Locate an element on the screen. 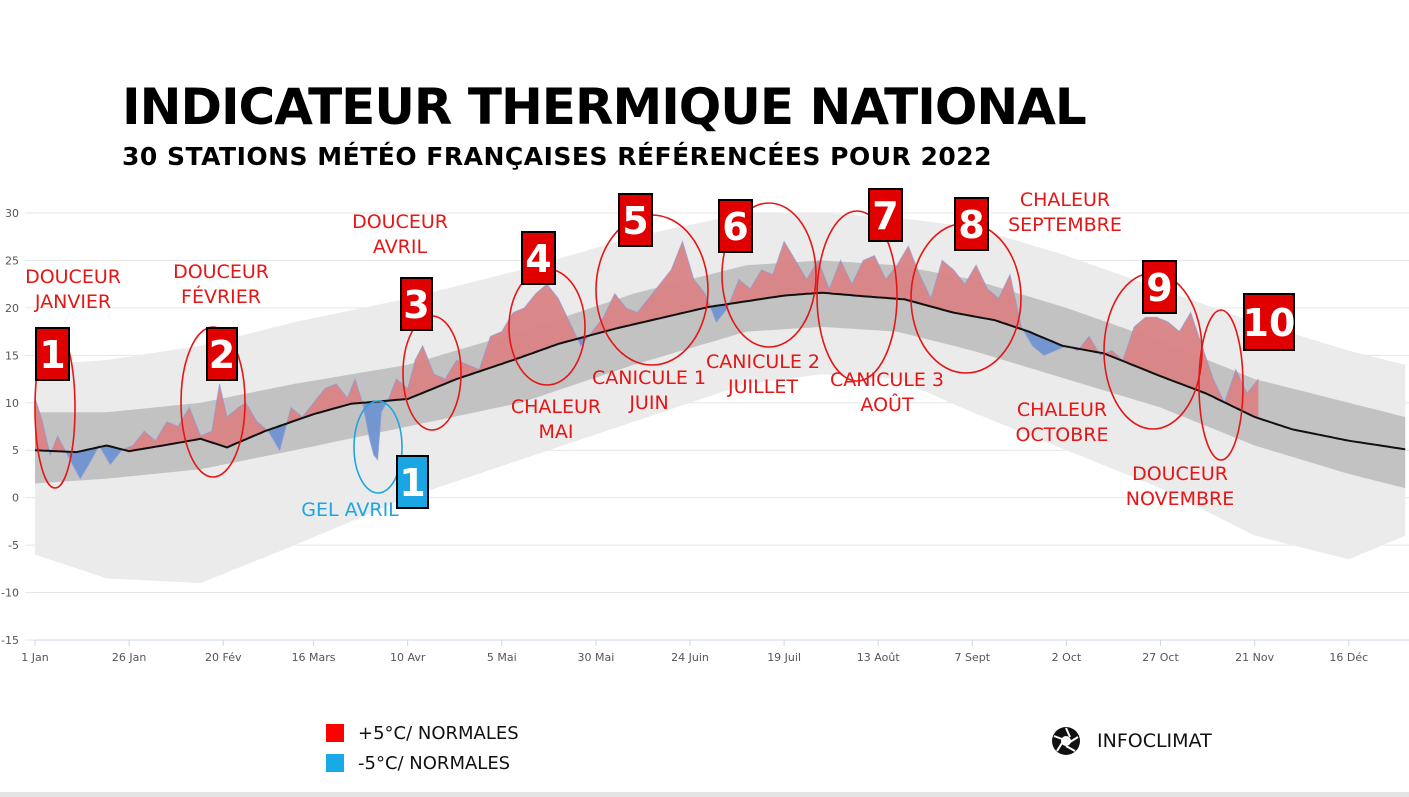  legend-label-cold: -5°C/ NORMALES is located at coordinates (434, 763).